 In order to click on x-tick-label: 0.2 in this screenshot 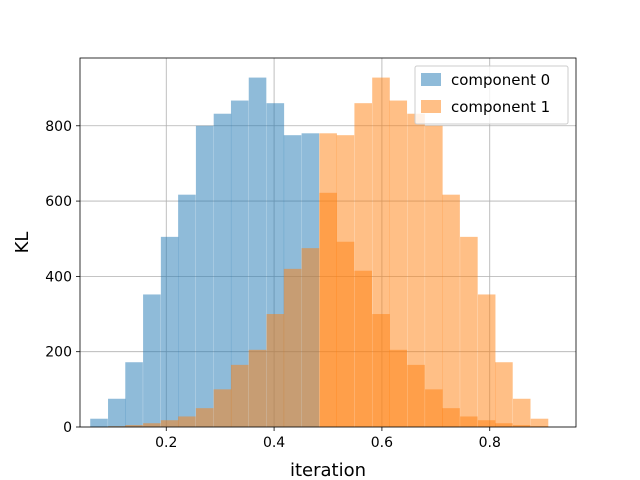, I will do `click(166, 443)`.